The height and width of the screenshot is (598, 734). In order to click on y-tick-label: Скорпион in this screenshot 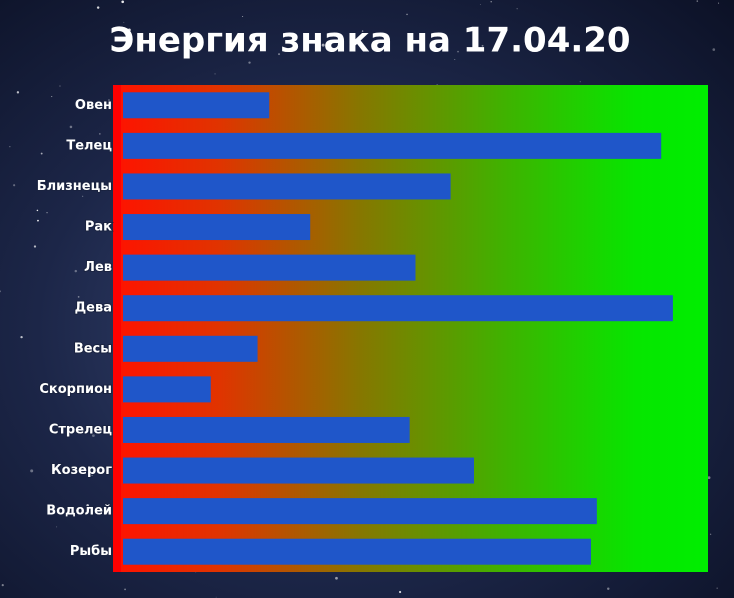, I will do `click(75, 389)`.